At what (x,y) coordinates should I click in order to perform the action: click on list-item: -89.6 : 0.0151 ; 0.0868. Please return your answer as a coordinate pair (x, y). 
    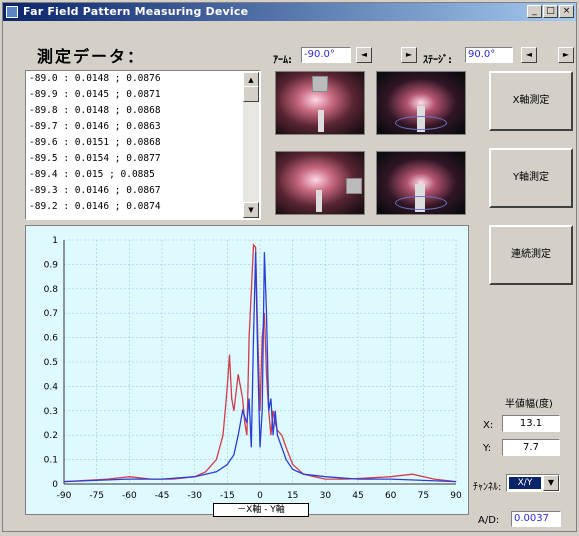
    Looking at the image, I should click on (95, 142).